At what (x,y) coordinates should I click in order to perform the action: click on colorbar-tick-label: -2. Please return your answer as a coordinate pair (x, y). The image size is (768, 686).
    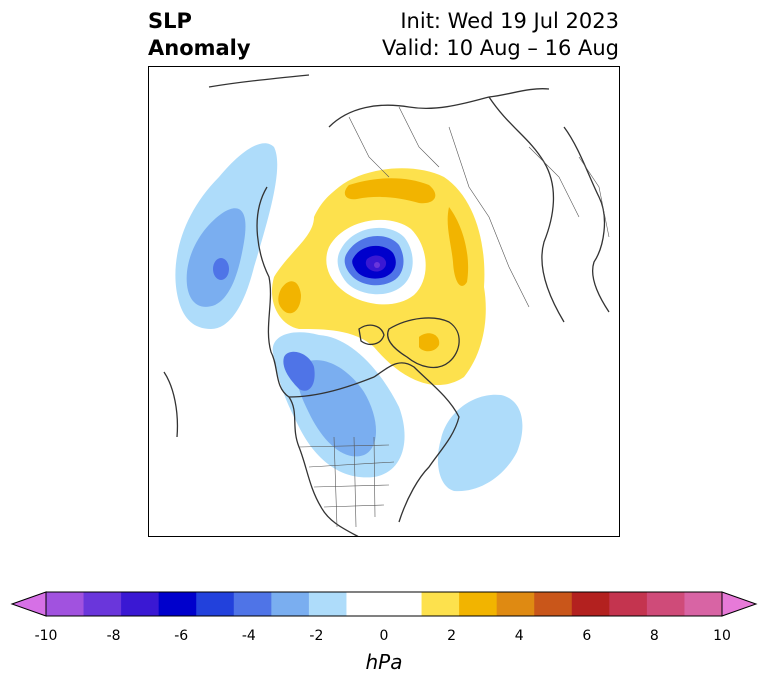
    Looking at the image, I should click on (316, 636).